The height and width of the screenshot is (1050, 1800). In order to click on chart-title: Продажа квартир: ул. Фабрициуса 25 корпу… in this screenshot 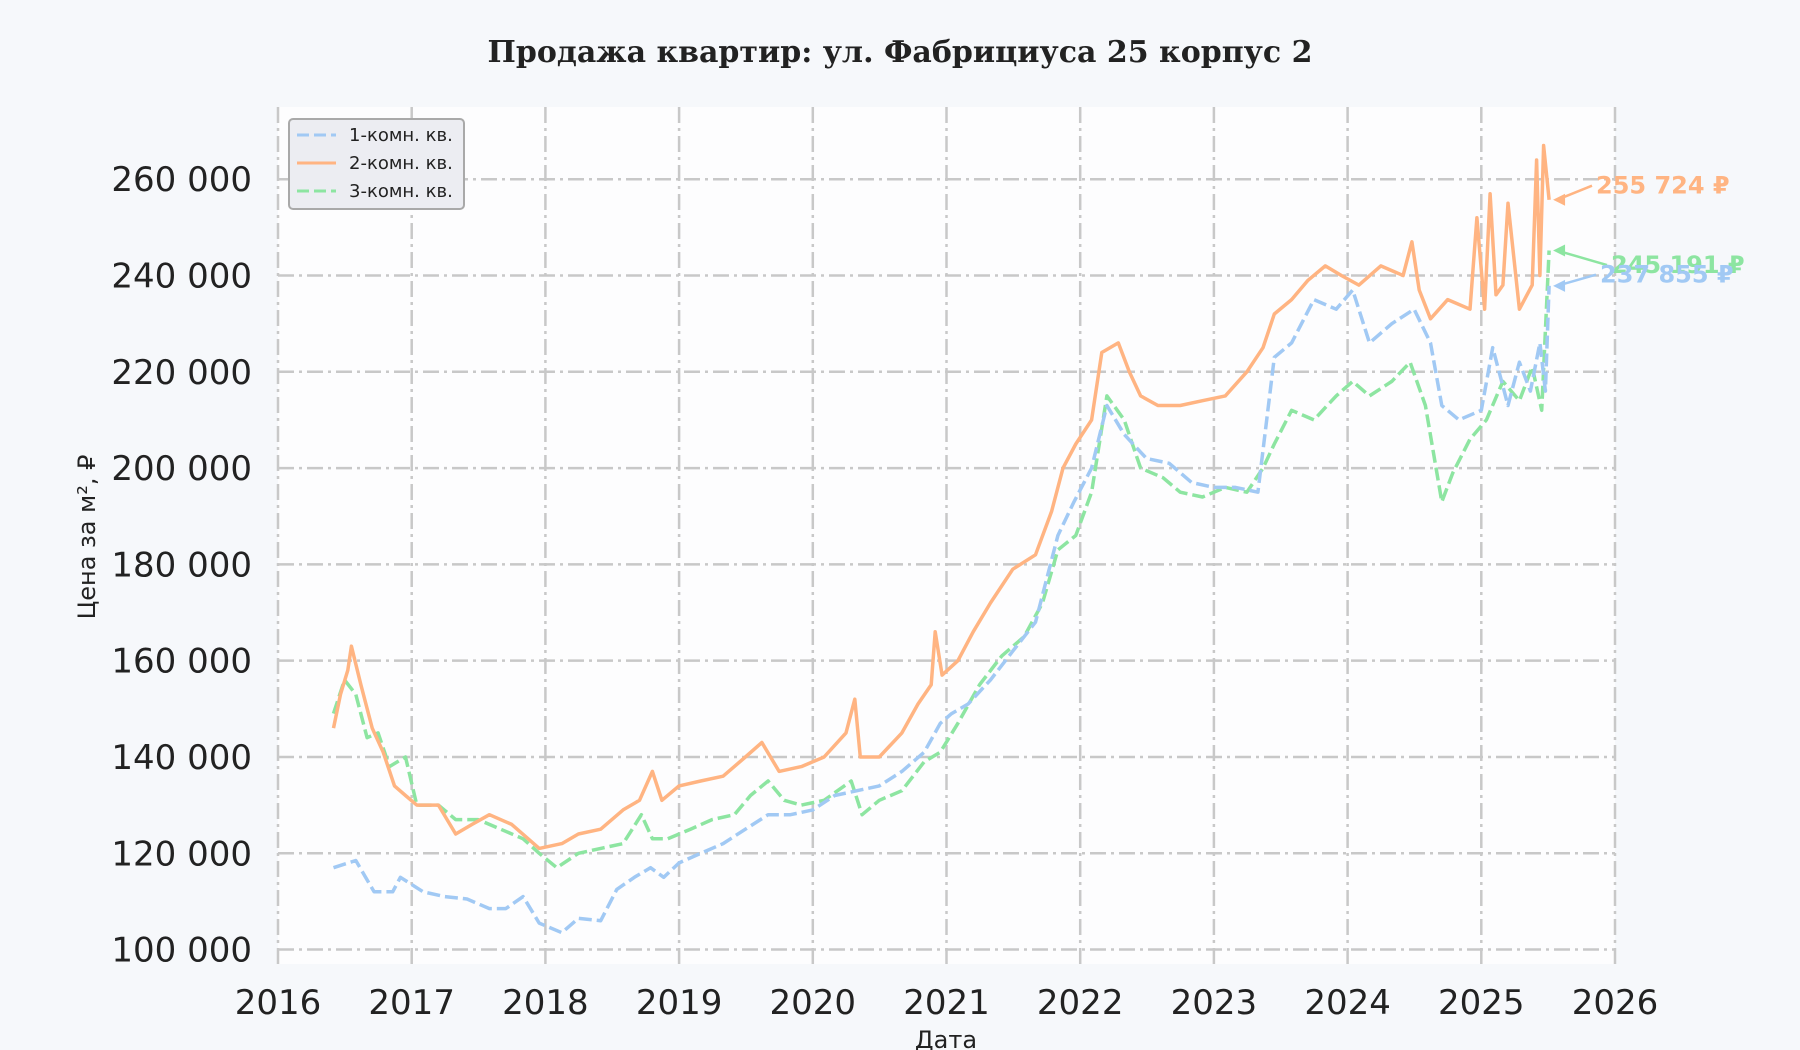, I will do `click(900, 52)`.